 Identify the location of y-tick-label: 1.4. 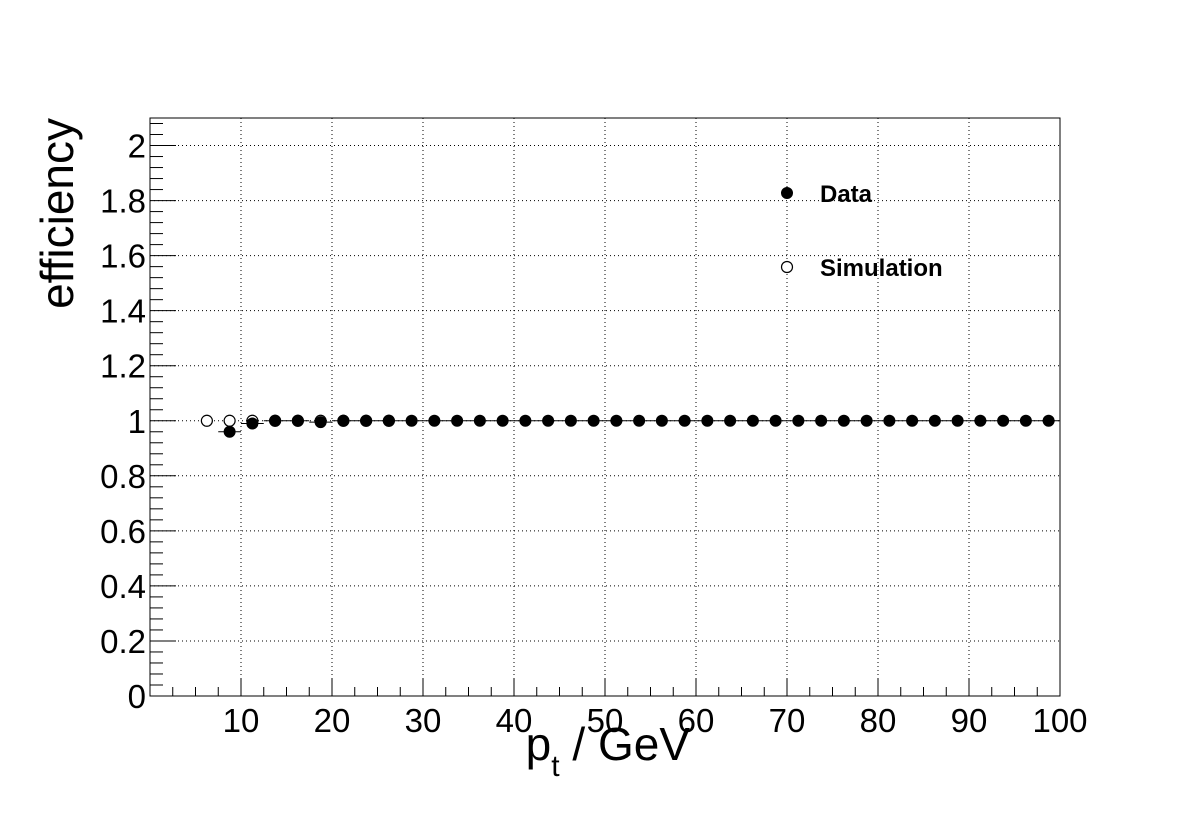
(123, 311).